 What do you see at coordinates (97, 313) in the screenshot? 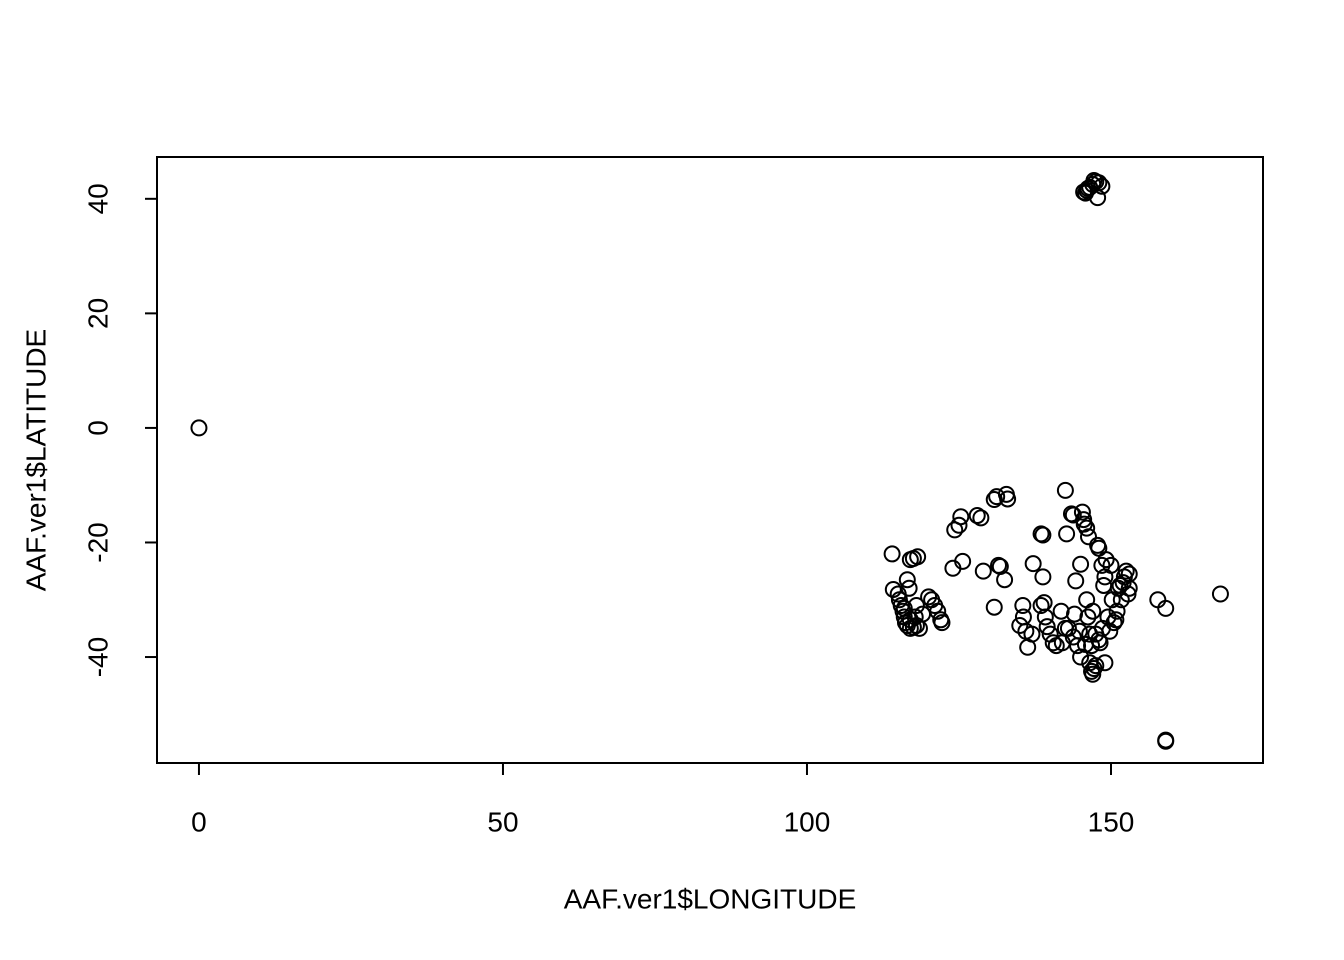
I see `y-tick-label: 20` at bounding box center [97, 313].